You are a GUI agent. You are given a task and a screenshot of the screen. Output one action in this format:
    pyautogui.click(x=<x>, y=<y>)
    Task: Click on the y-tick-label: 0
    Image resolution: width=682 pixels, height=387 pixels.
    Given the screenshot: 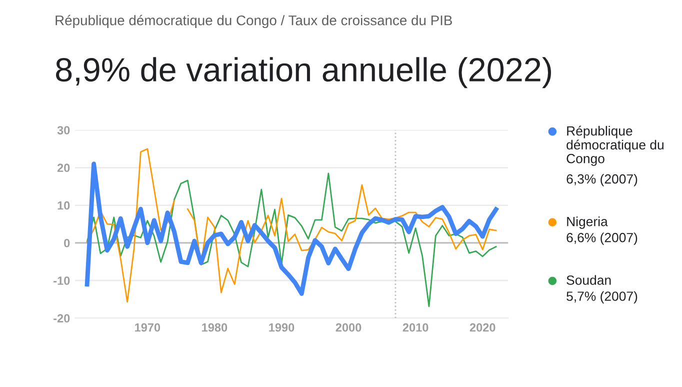 What is the action you would take?
    pyautogui.click(x=67, y=243)
    